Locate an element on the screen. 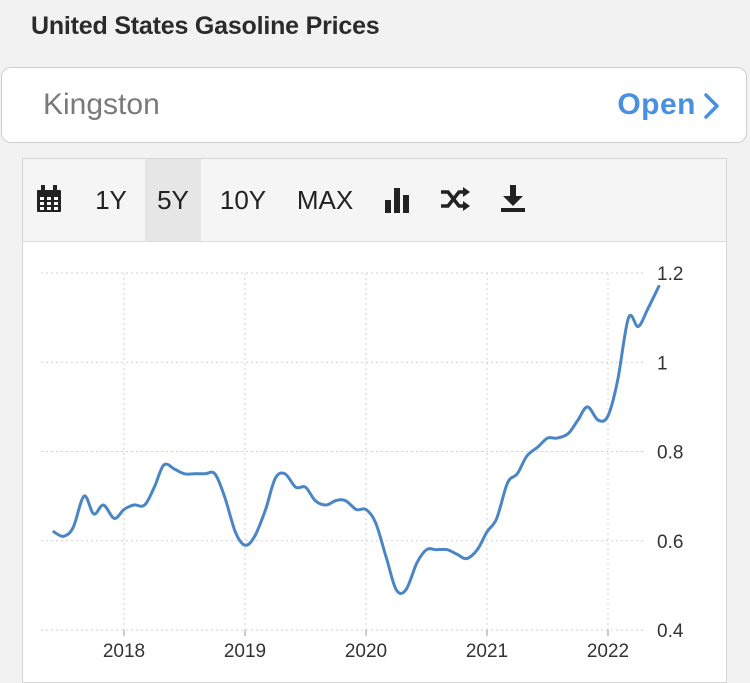 This screenshot has height=683, width=750. page-title: United States Gasoline Prices is located at coordinates (205, 26).